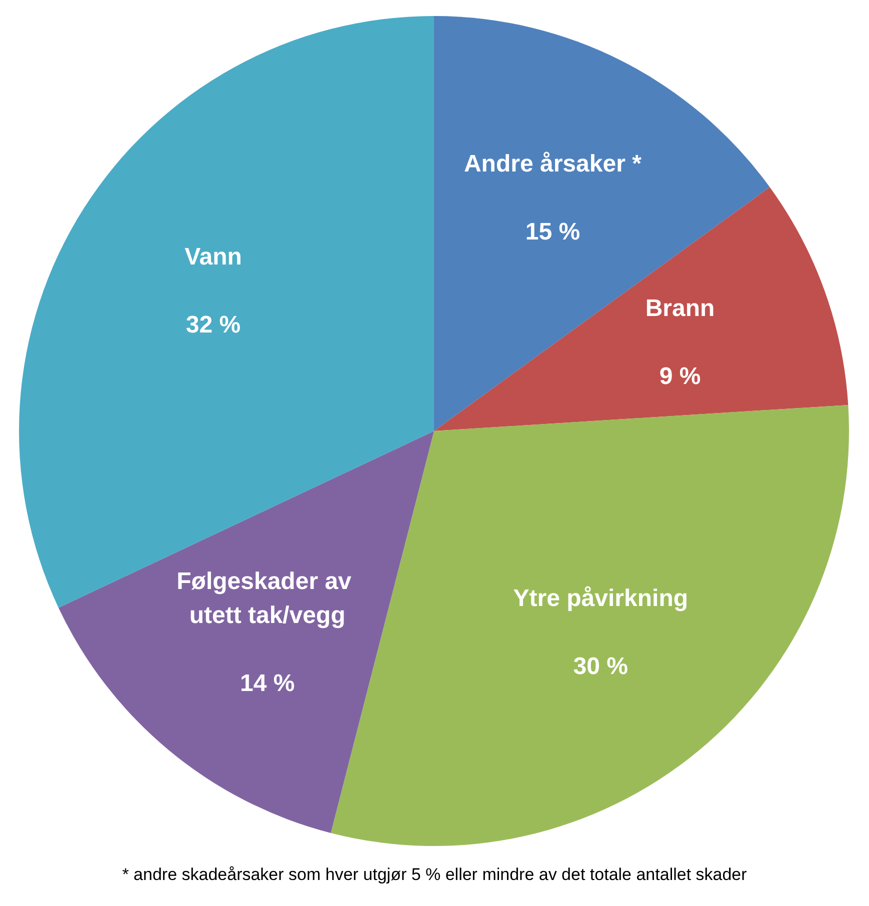 The width and height of the screenshot is (869, 906). I want to click on data-label: 9 %, so click(680, 376).